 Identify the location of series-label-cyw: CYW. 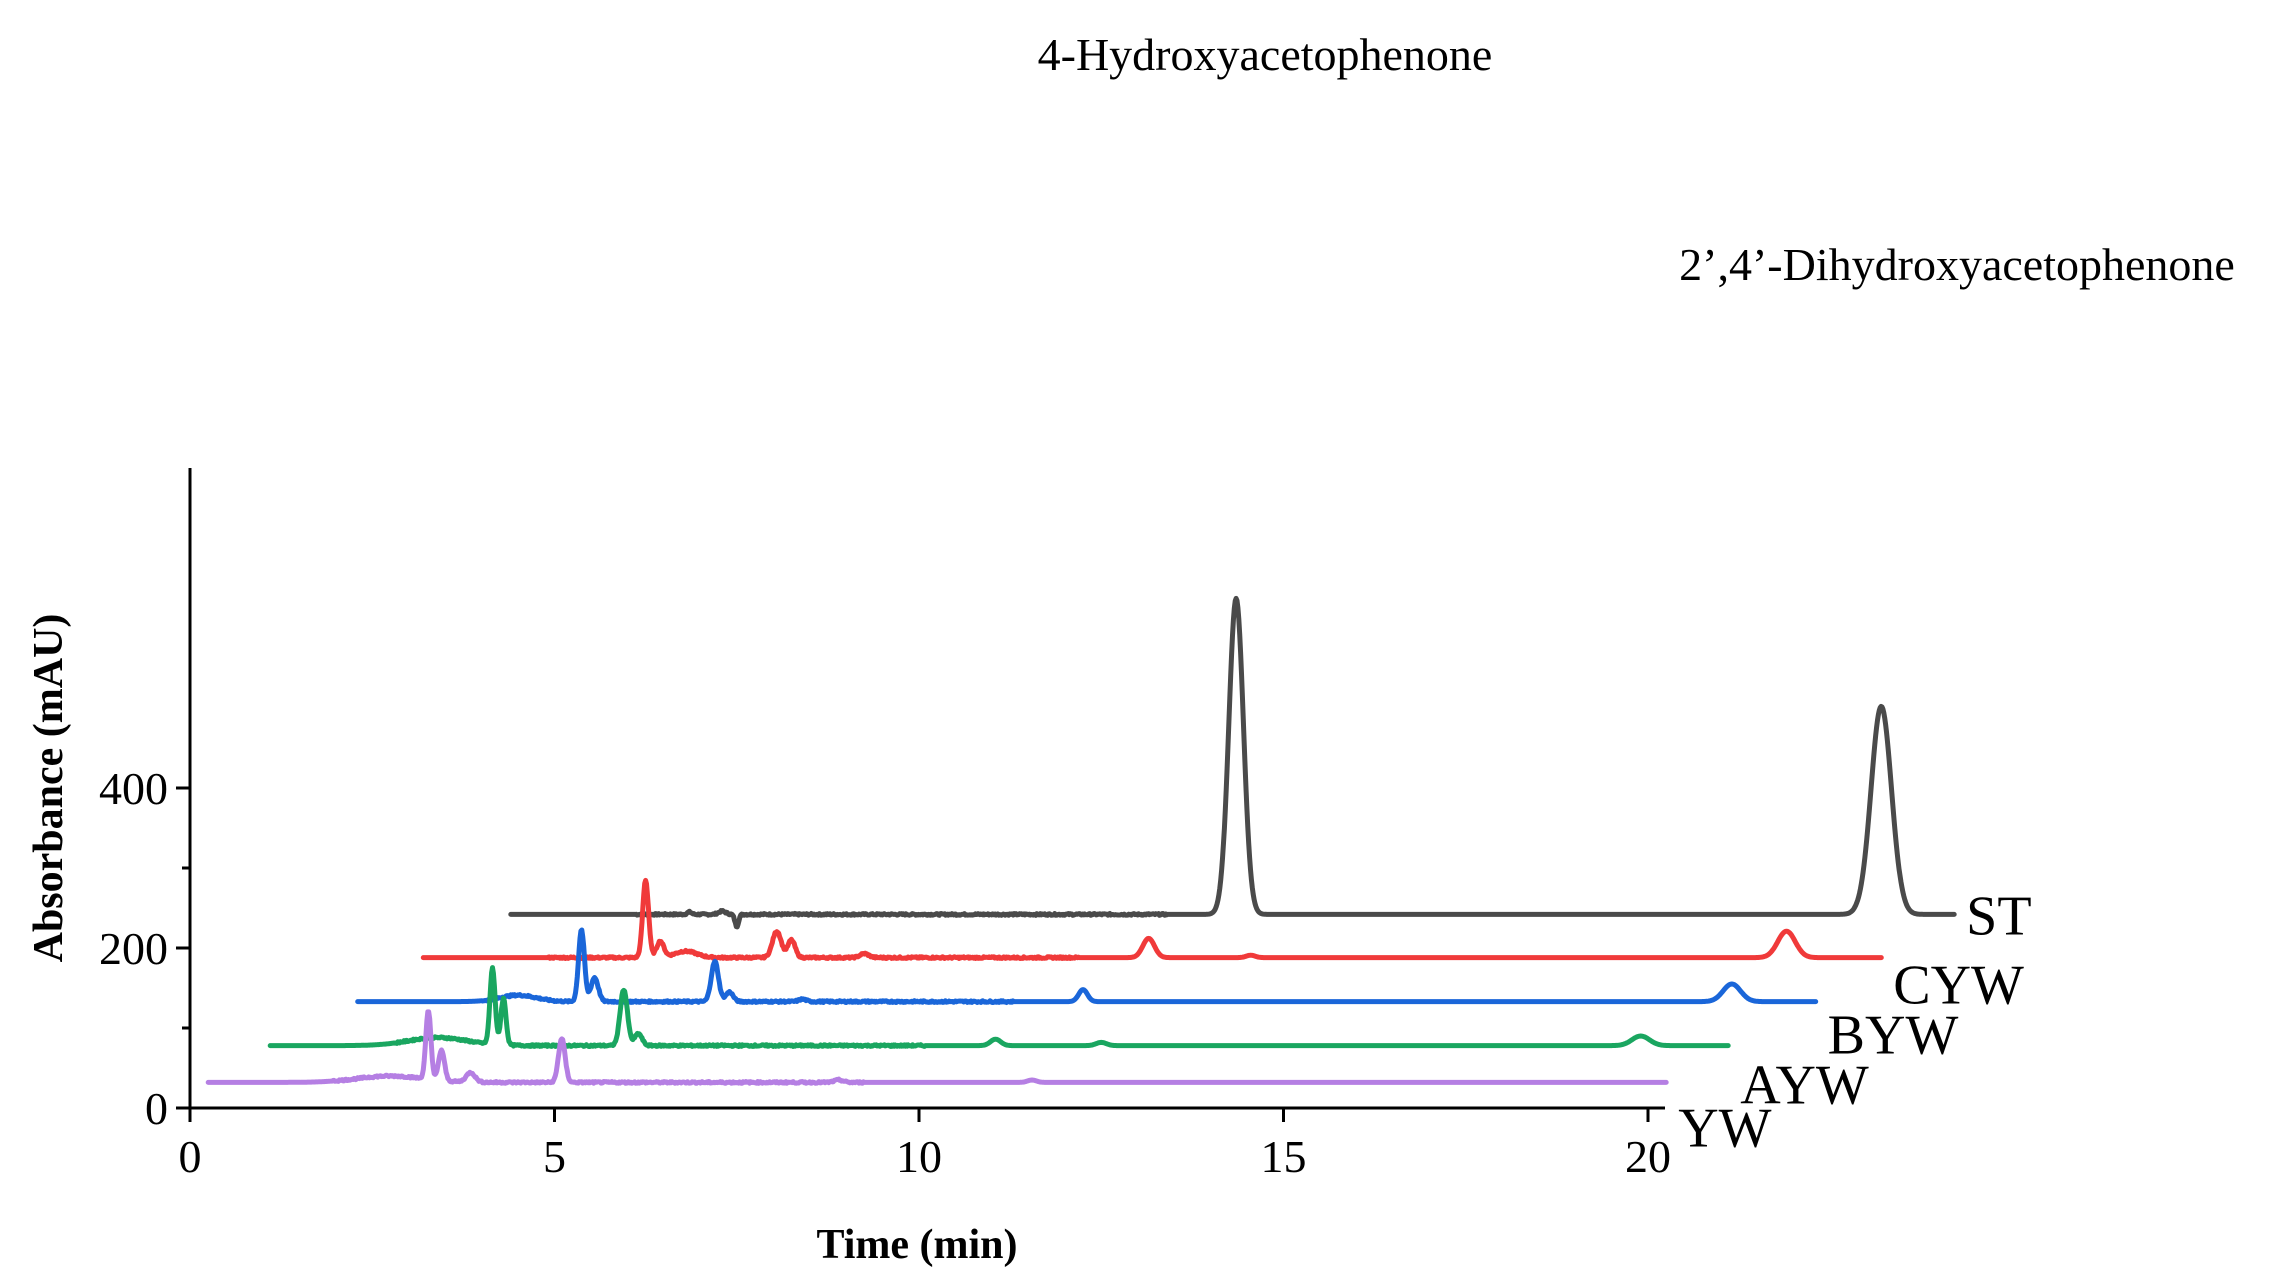
(1958, 986).